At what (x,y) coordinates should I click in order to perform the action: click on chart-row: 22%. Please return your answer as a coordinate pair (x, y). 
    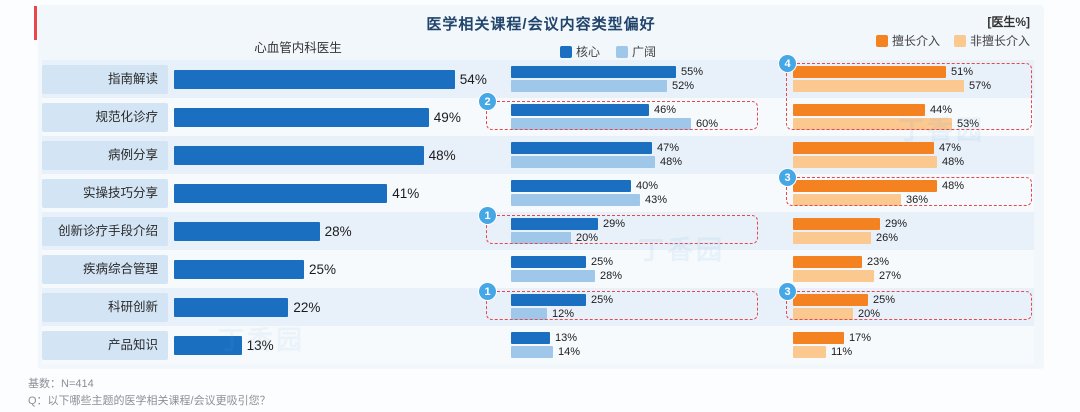
    Looking at the image, I should click on (333, 307).